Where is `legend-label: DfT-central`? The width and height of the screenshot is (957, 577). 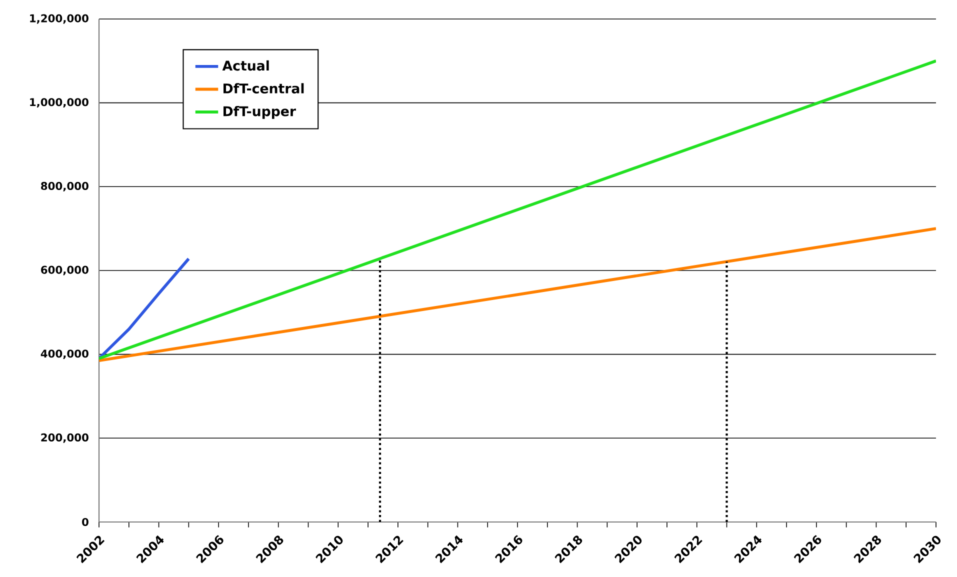
legend-label: DfT-central is located at coordinates (264, 88).